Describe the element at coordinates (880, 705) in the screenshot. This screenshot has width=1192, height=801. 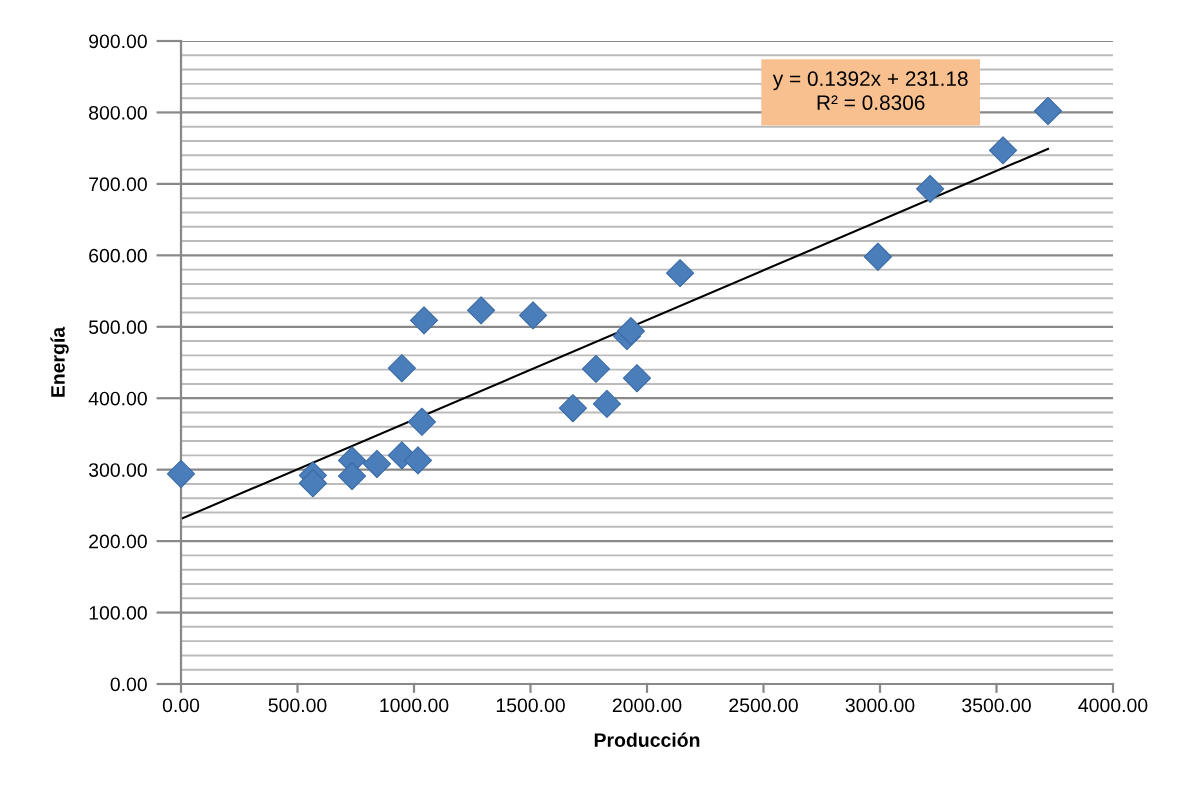
I see `x-tick-label: 3000.00` at that location.